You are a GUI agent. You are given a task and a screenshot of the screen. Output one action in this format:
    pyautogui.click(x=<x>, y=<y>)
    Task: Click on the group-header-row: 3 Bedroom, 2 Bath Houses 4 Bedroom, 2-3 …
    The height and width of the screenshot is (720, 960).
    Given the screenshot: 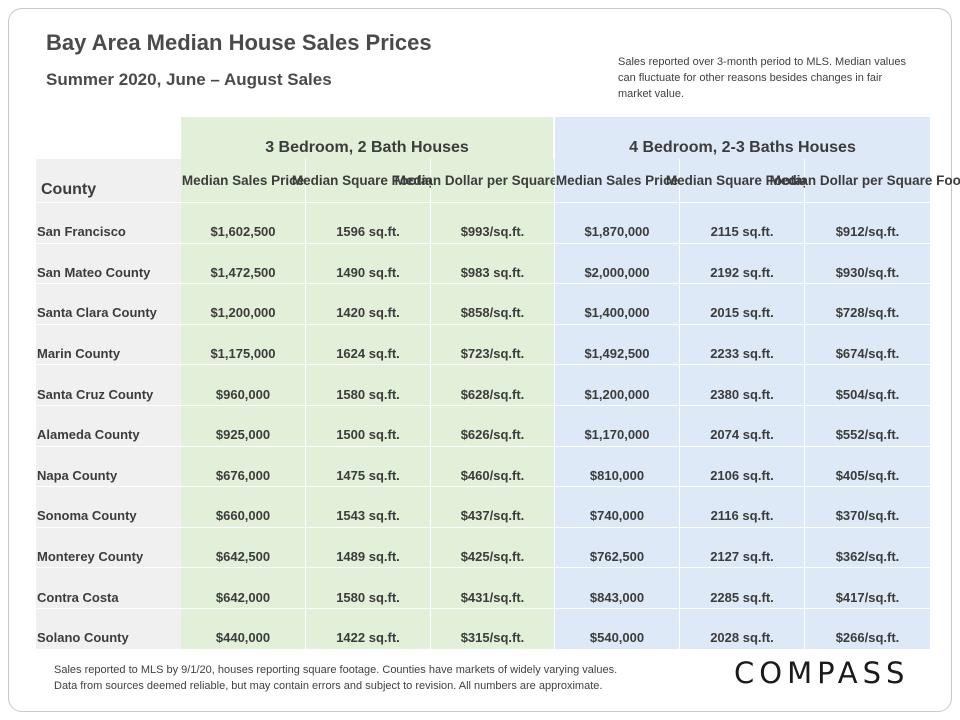 What is the action you would take?
    pyautogui.click(x=483, y=138)
    